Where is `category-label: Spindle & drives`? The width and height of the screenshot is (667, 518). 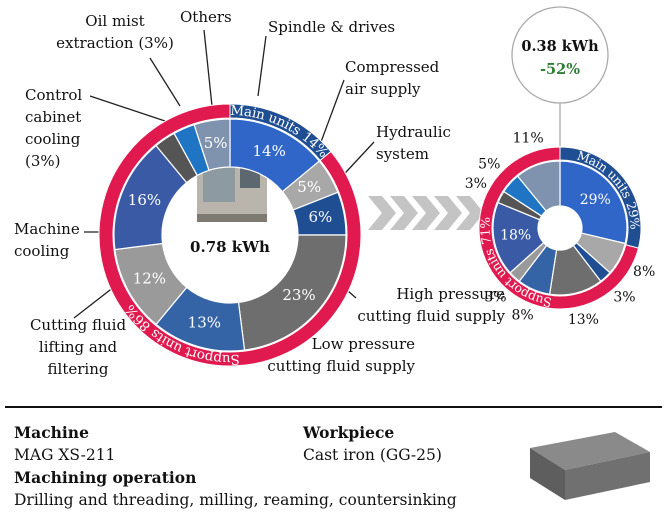
category-label: Spindle & drives is located at coordinates (332, 27).